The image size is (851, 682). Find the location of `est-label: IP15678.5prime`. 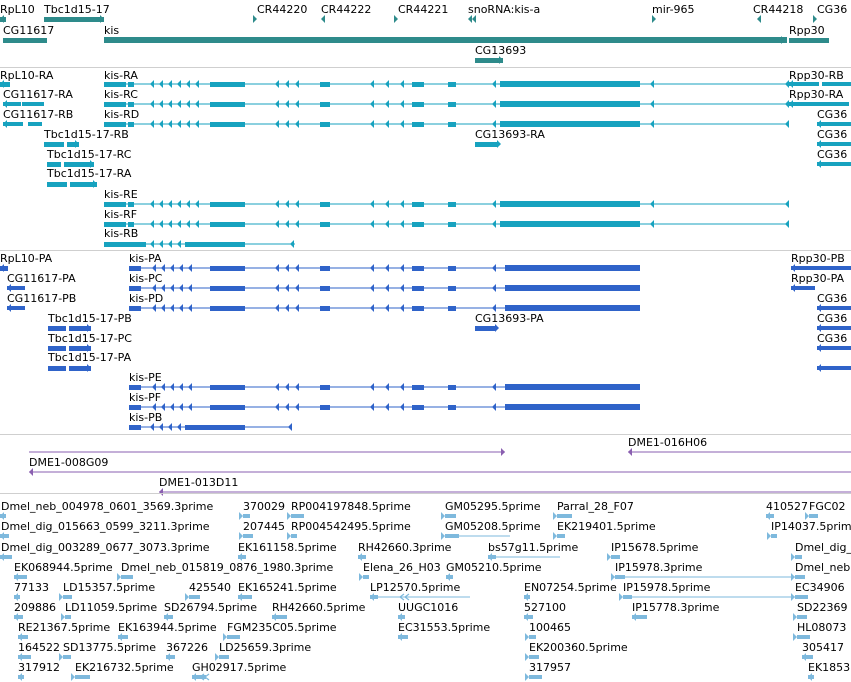

est-label: IP15678.5prime is located at coordinates (655, 547).